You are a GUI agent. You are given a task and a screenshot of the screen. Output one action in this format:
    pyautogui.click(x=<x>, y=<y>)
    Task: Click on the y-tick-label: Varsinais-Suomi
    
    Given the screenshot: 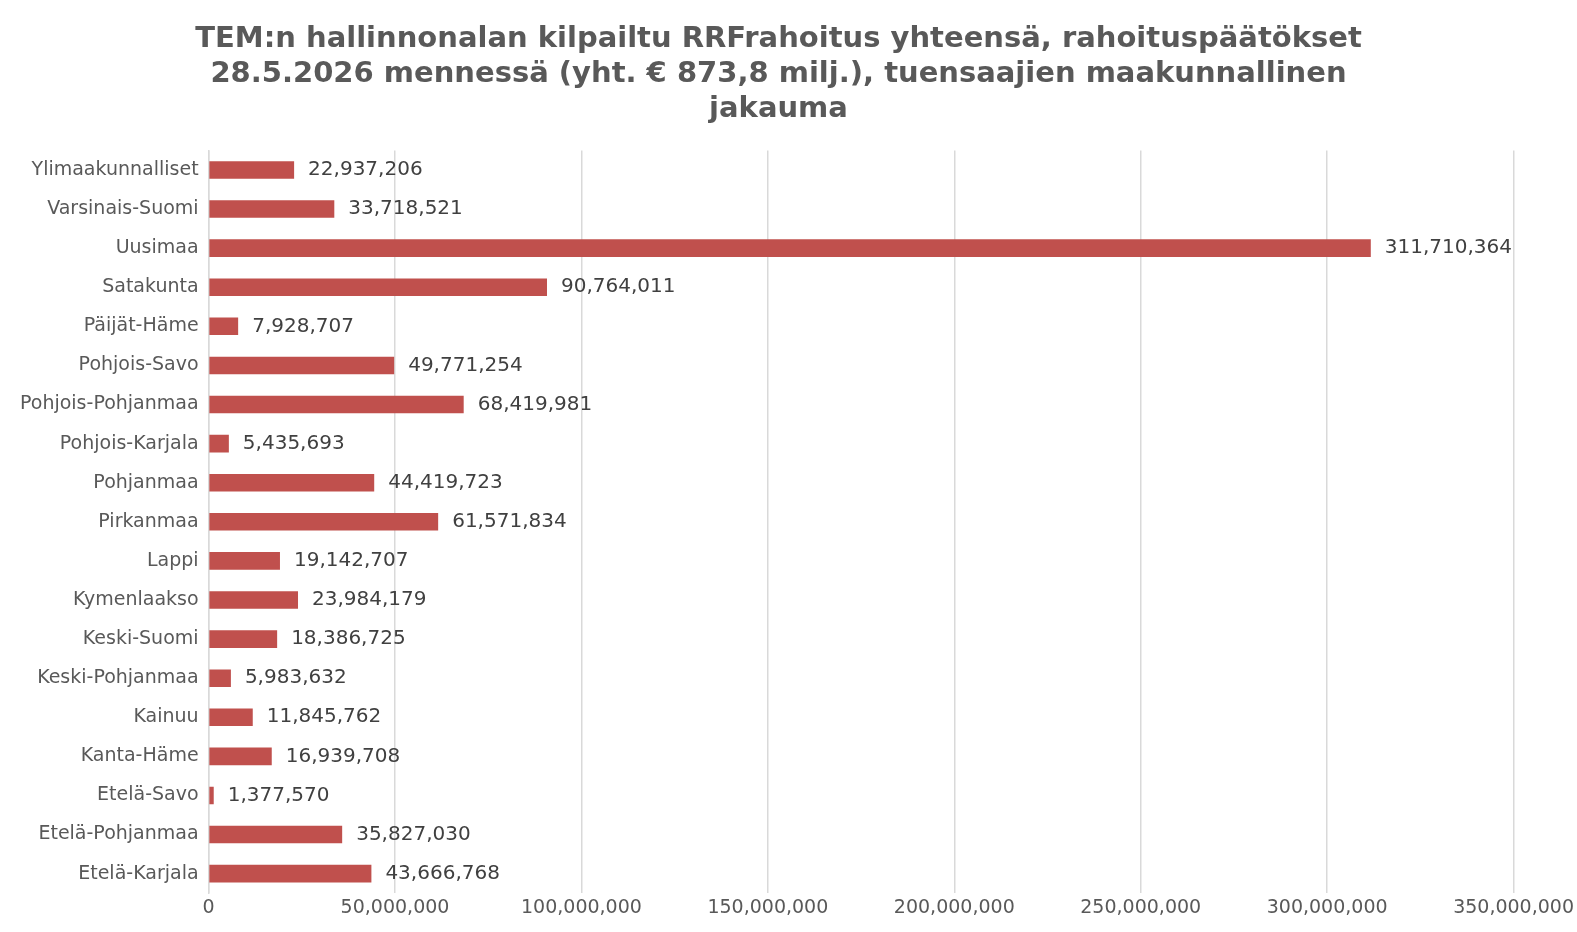 What is the action you would take?
    pyautogui.click(x=123, y=206)
    